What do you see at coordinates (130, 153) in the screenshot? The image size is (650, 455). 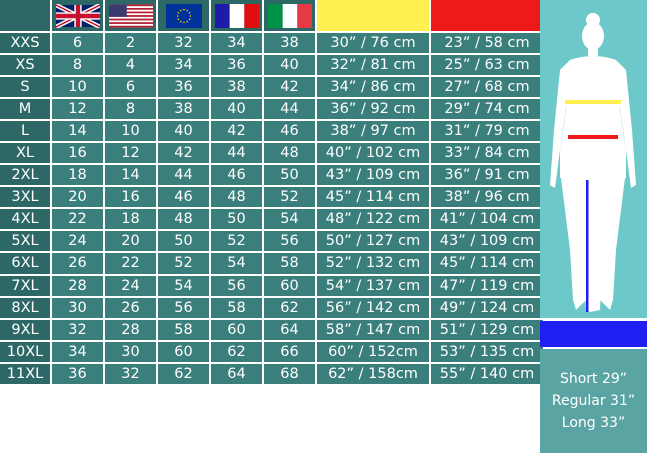 I see `us-size-cell: 12` at bounding box center [130, 153].